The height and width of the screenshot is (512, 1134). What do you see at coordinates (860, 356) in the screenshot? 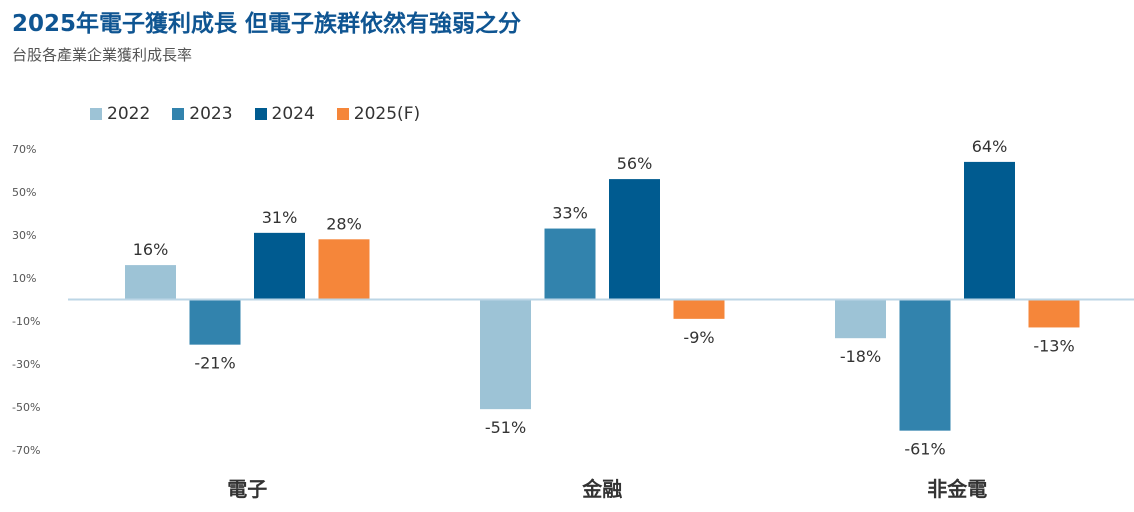
I see `data-label: -18%` at bounding box center [860, 356].